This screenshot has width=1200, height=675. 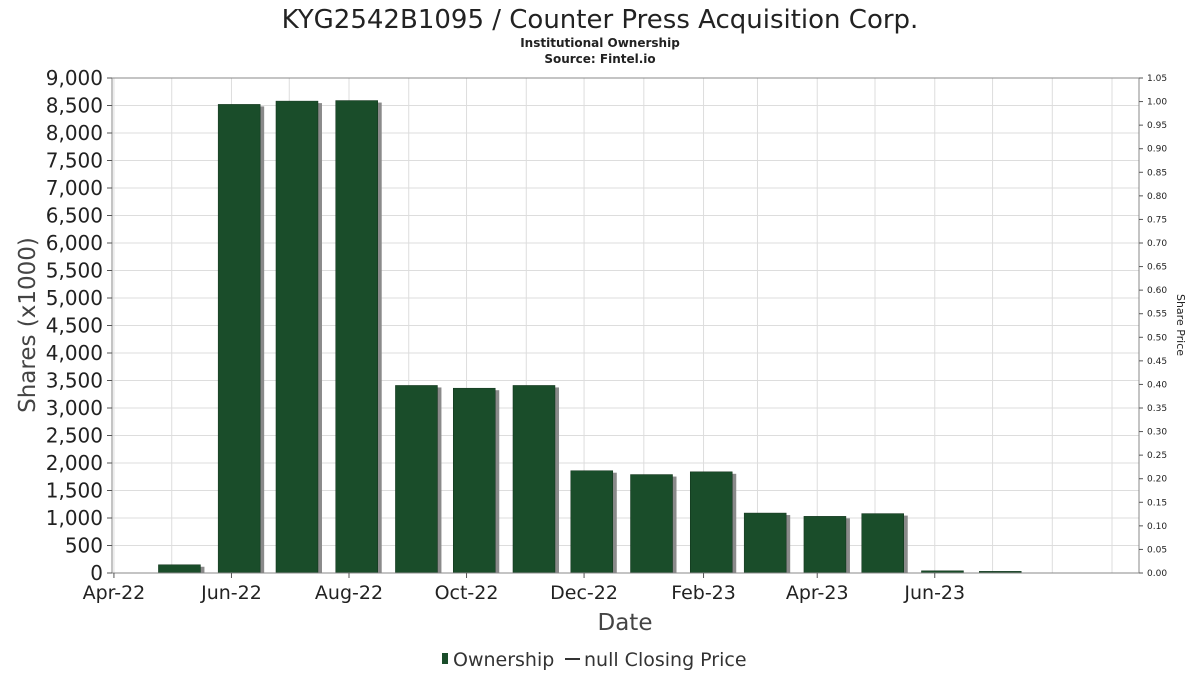 I want to click on y2-tick-label: 0.65, so click(x=1157, y=268).